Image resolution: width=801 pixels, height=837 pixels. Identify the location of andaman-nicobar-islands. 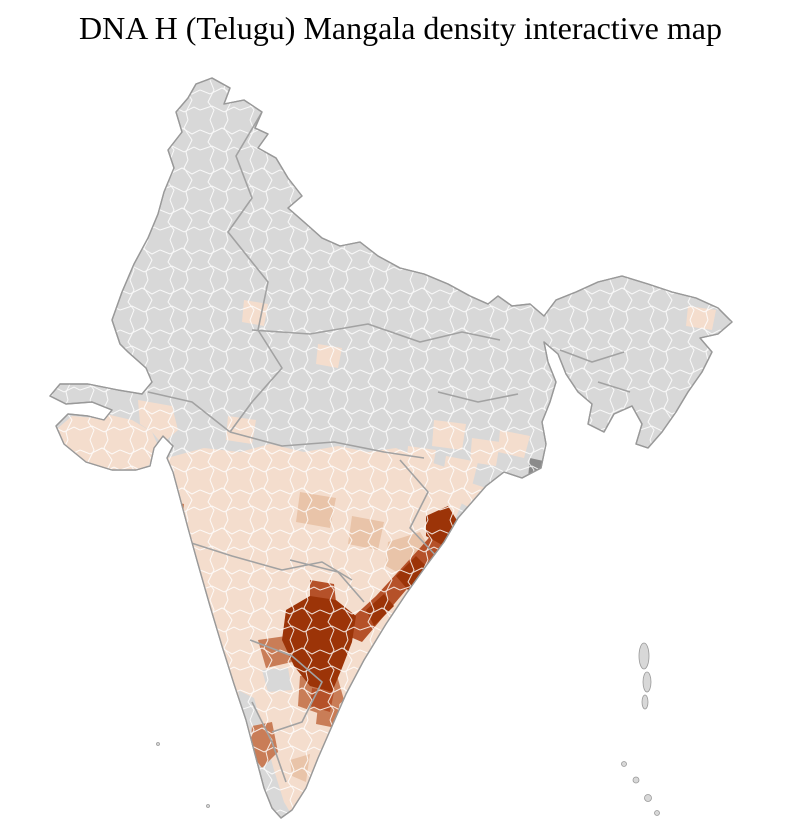
(408, 729).